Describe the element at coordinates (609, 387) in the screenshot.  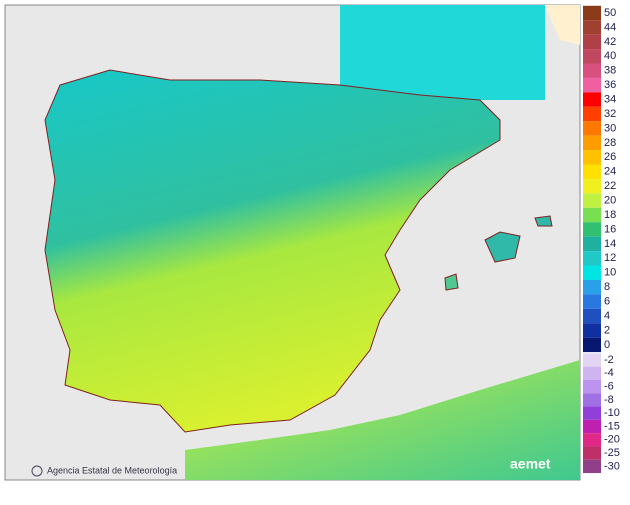
I see `legend-label: -6` at that location.